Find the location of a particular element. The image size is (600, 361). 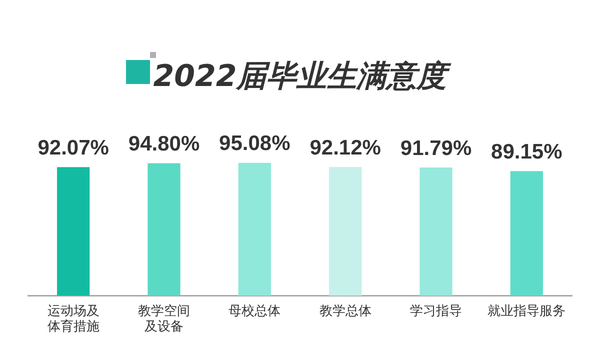

data-label: 92.12% is located at coordinates (346, 148).